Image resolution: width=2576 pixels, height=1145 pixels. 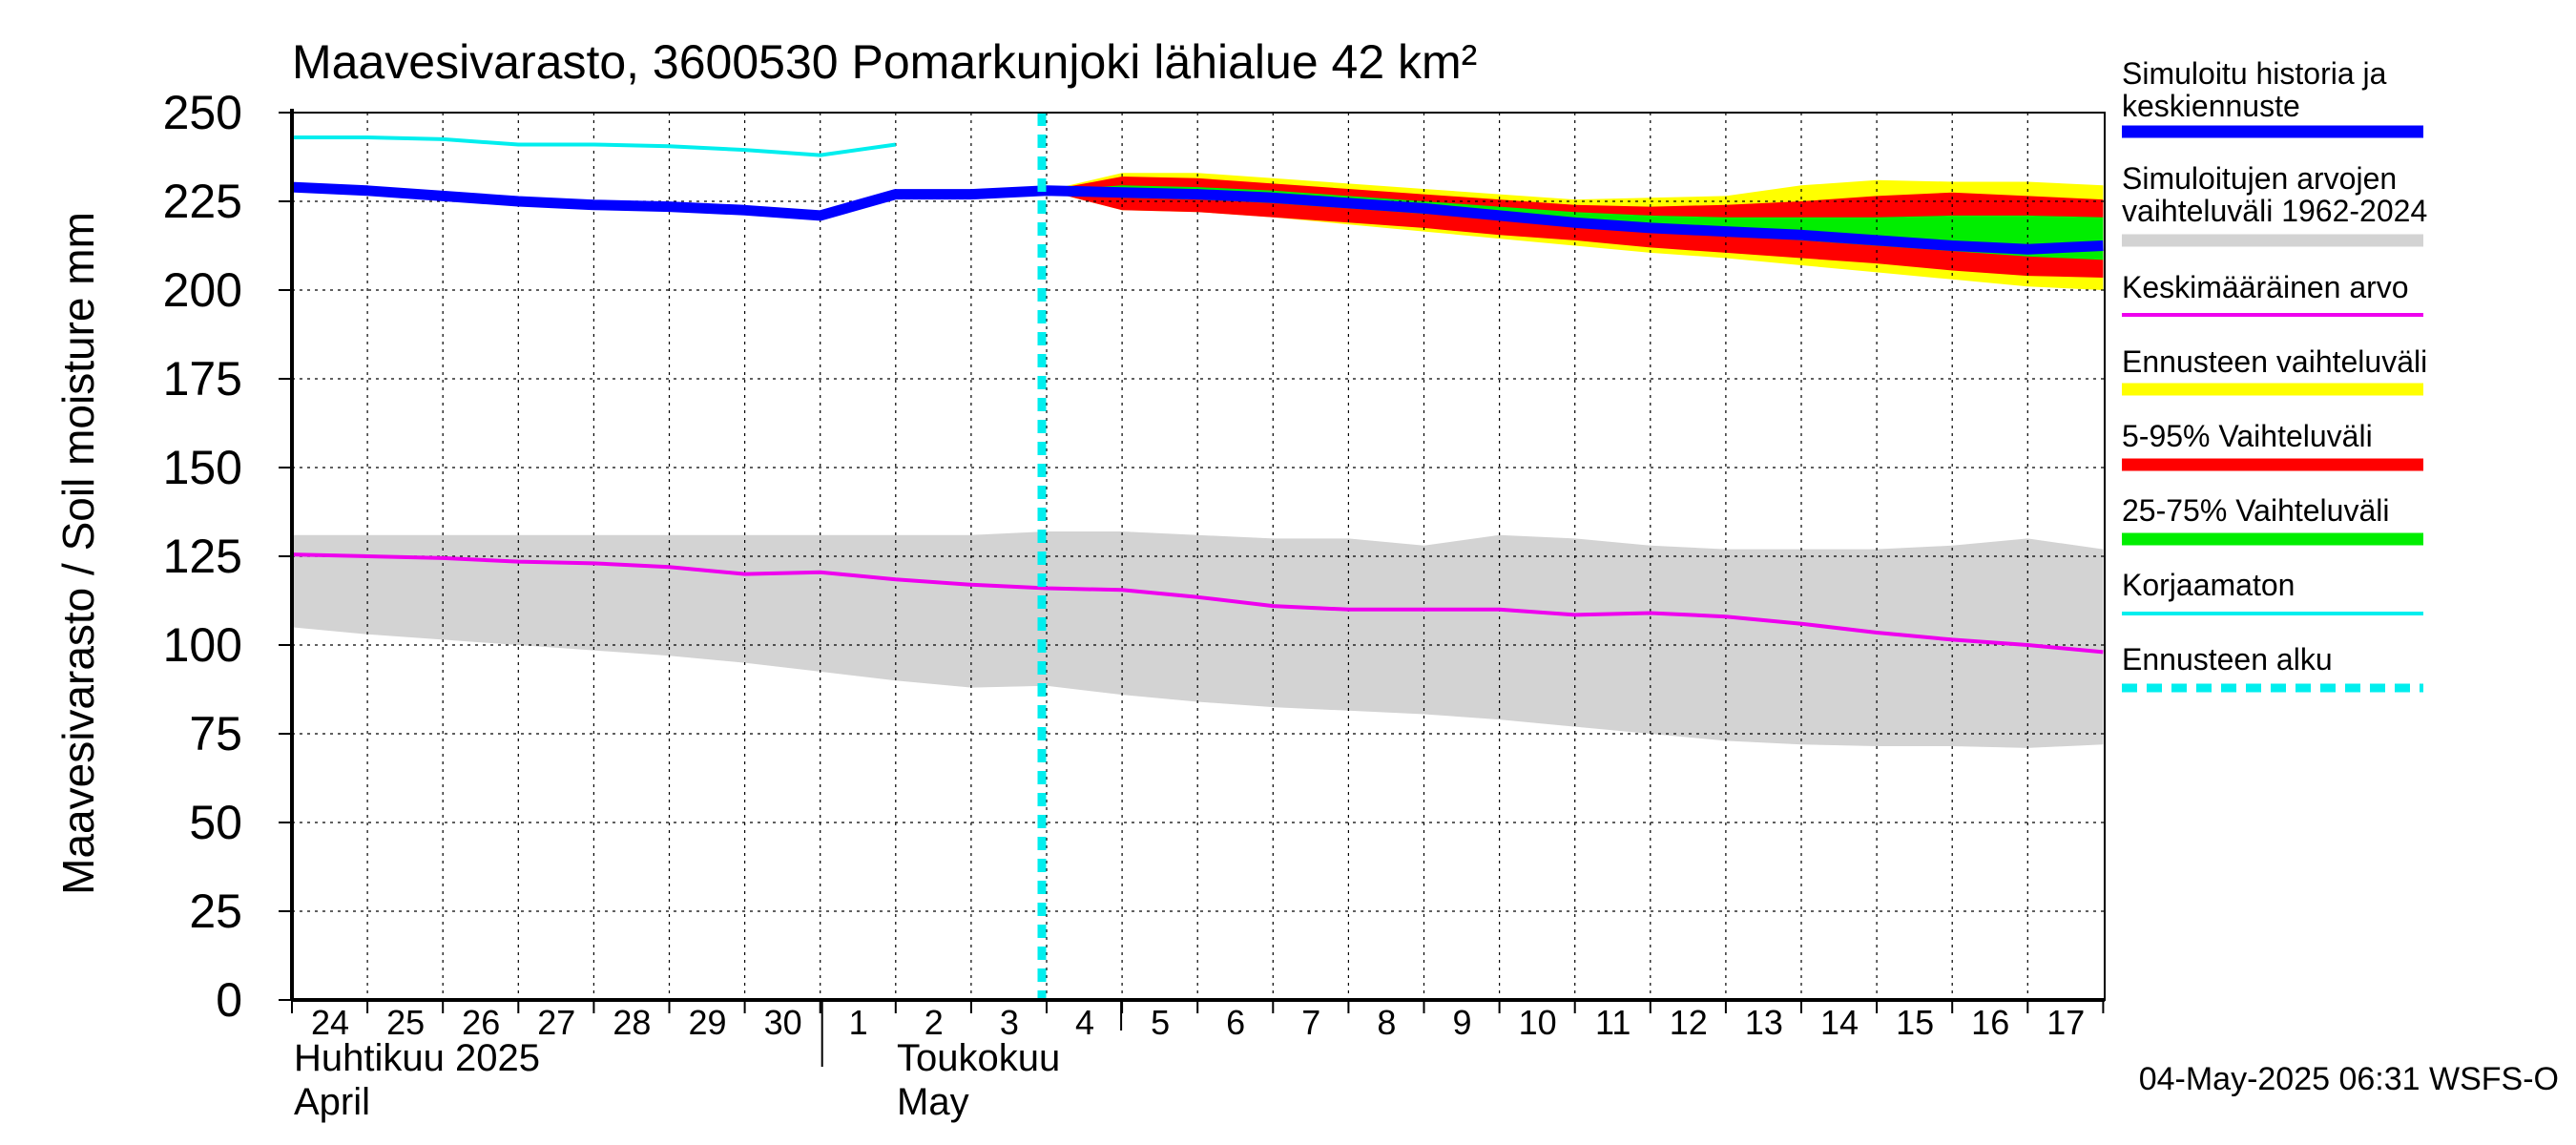 I want to click on x-tick-label: 2, so click(x=934, y=1022).